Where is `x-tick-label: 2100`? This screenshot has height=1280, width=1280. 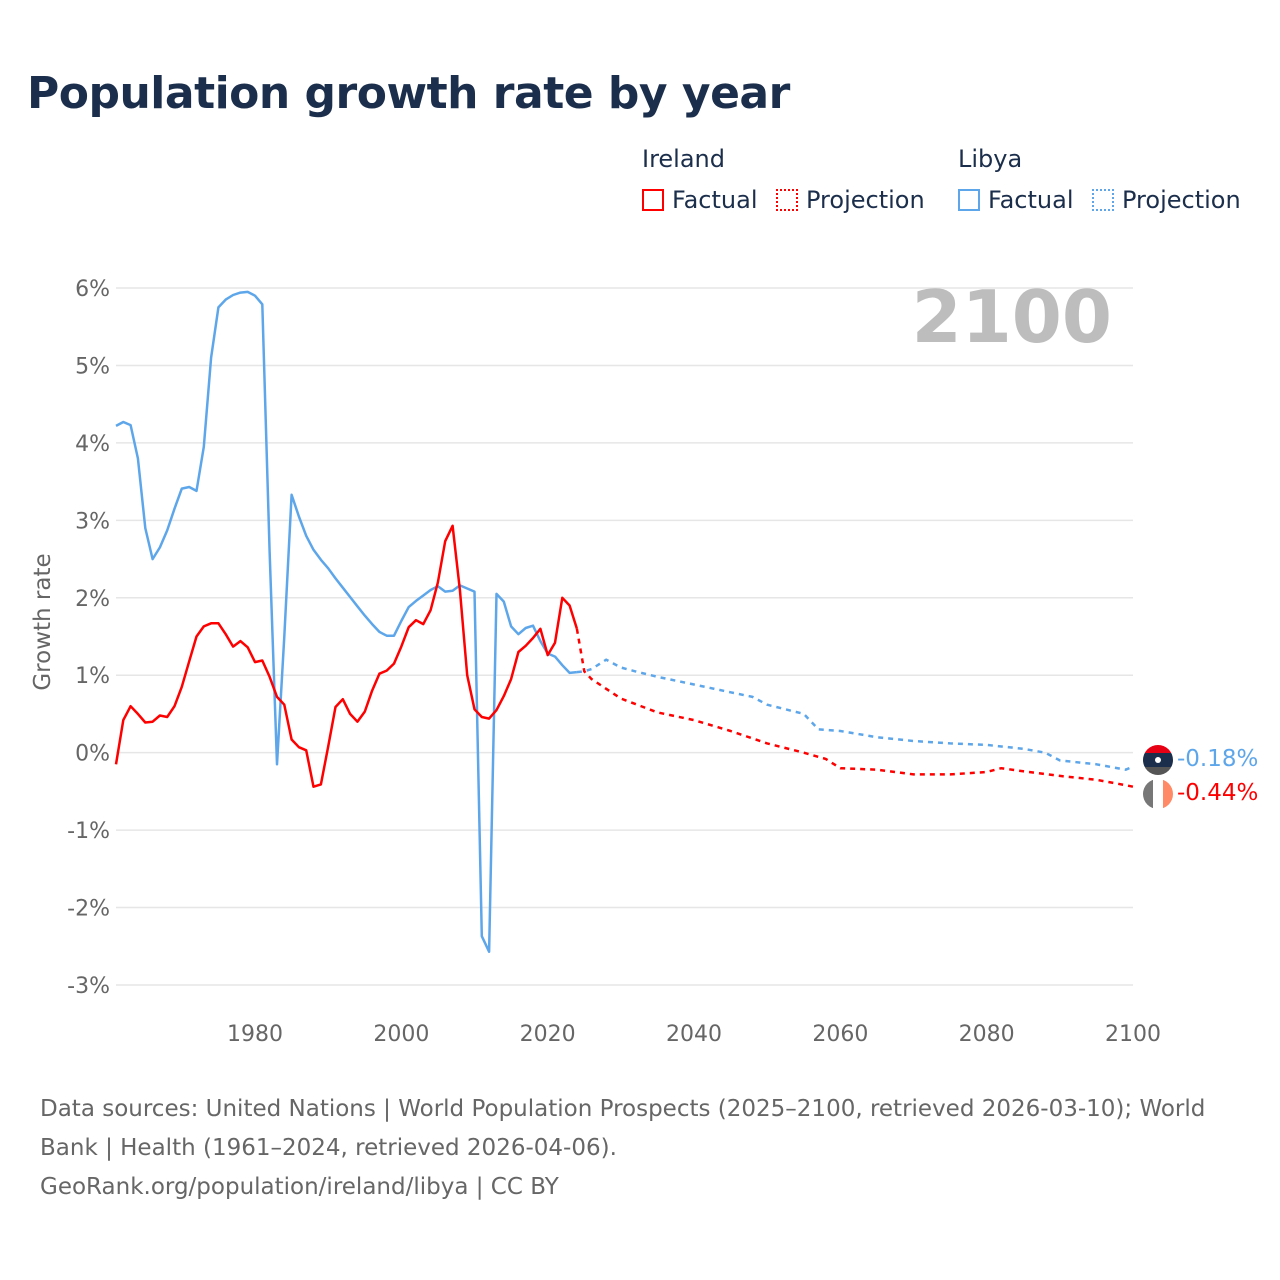 x-tick-label: 2100 is located at coordinates (1133, 1034).